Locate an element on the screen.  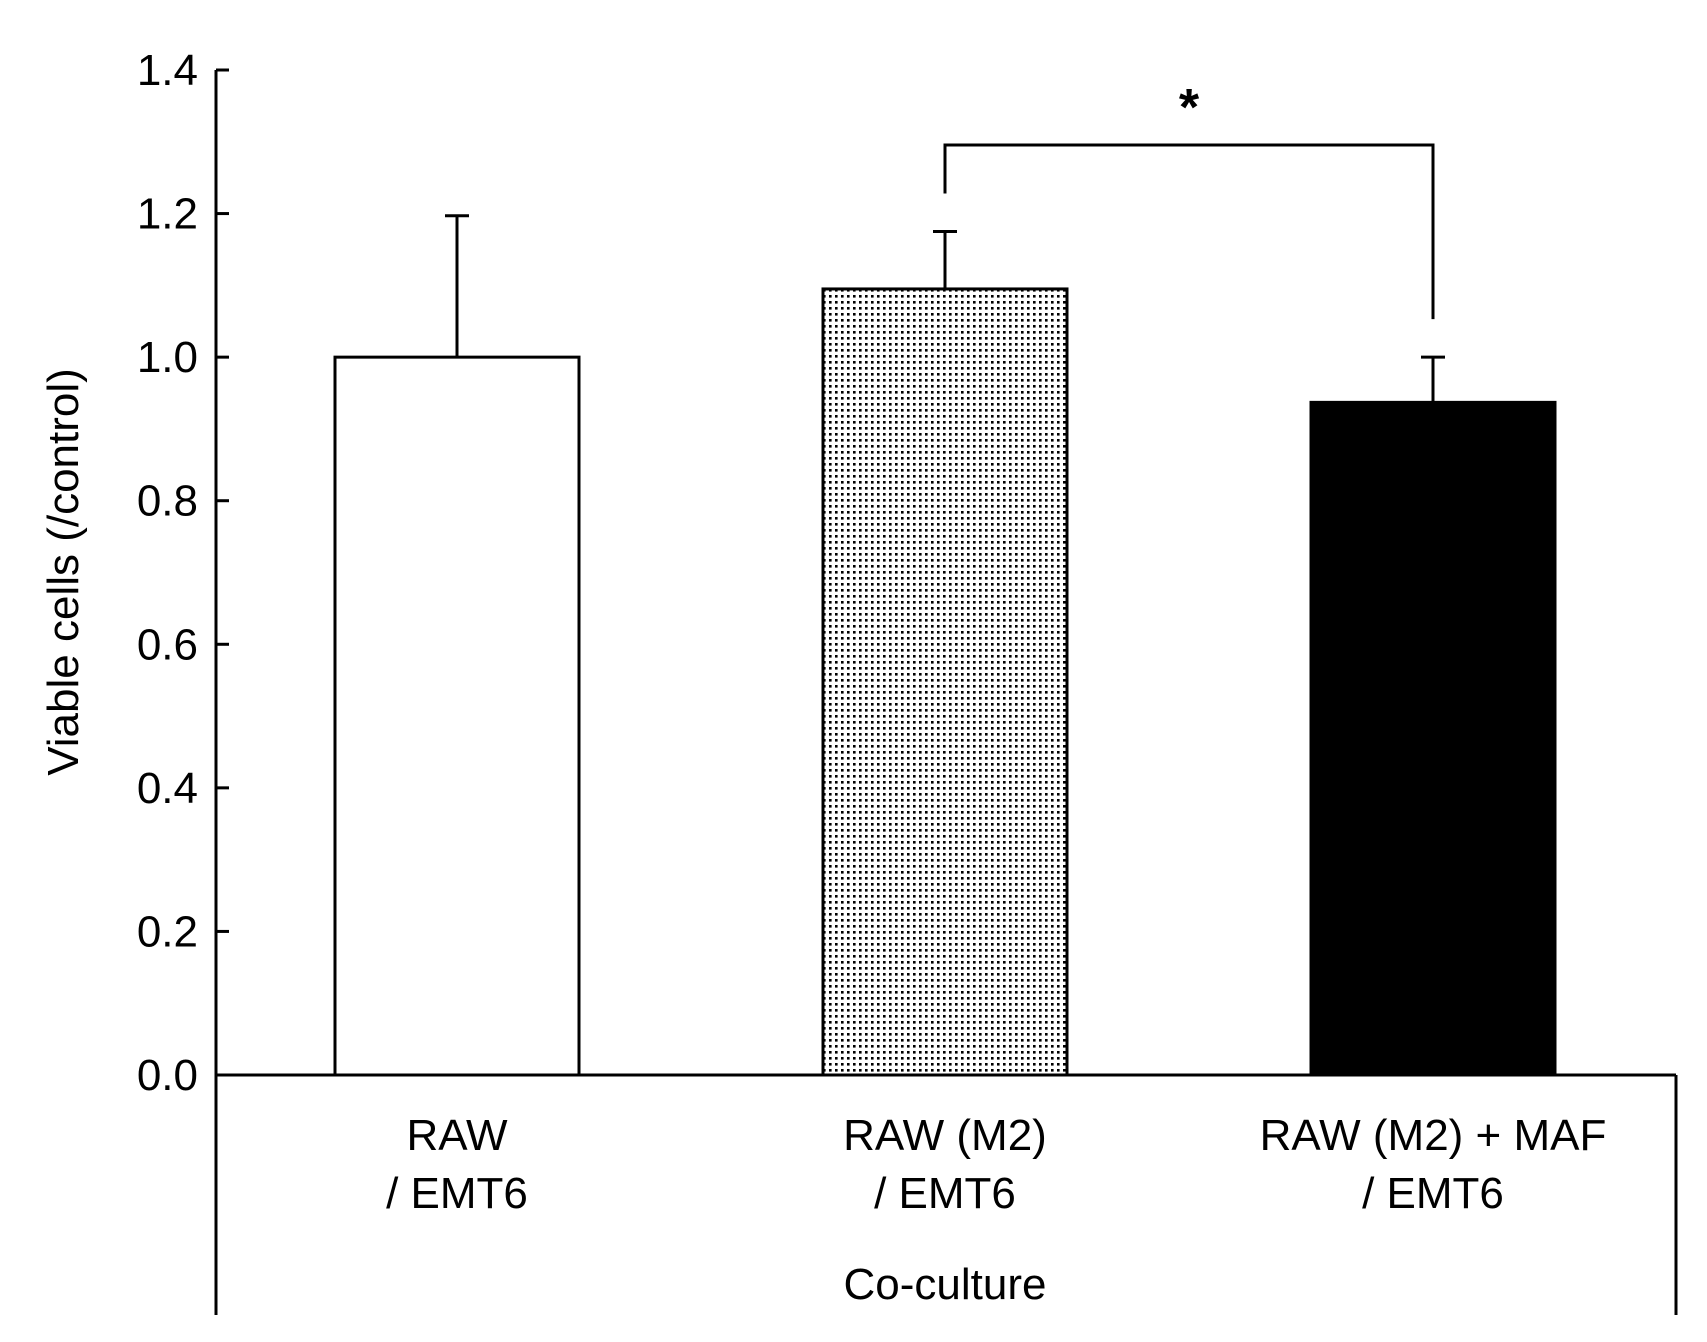
x-tick-label: RAW (M2) is located at coordinates (945, 1135).